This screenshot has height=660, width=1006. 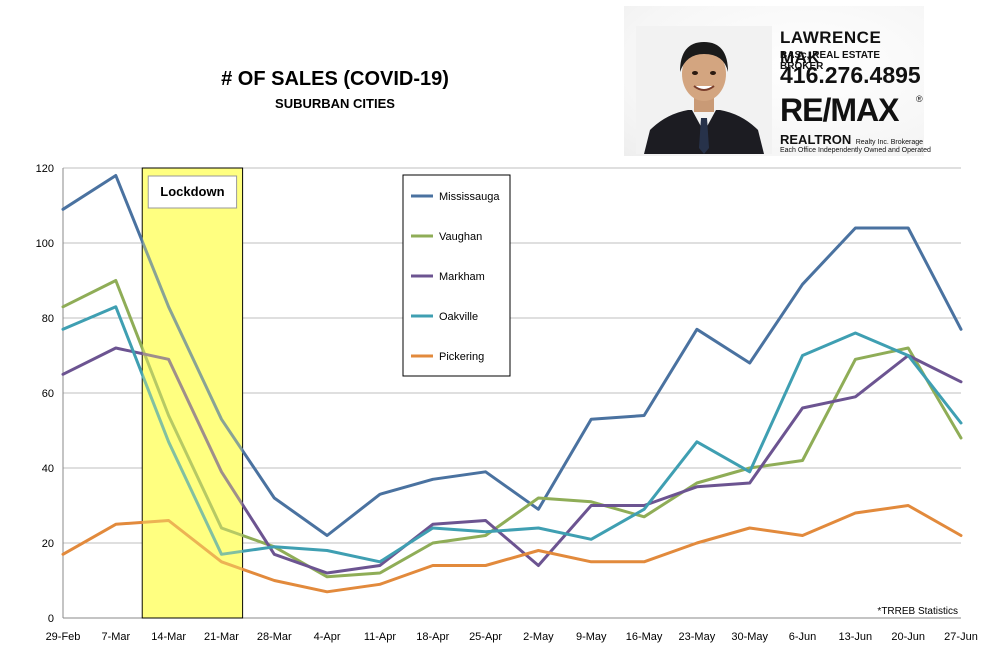 I want to click on lockdown-label: Lockdown, so click(x=192, y=191).